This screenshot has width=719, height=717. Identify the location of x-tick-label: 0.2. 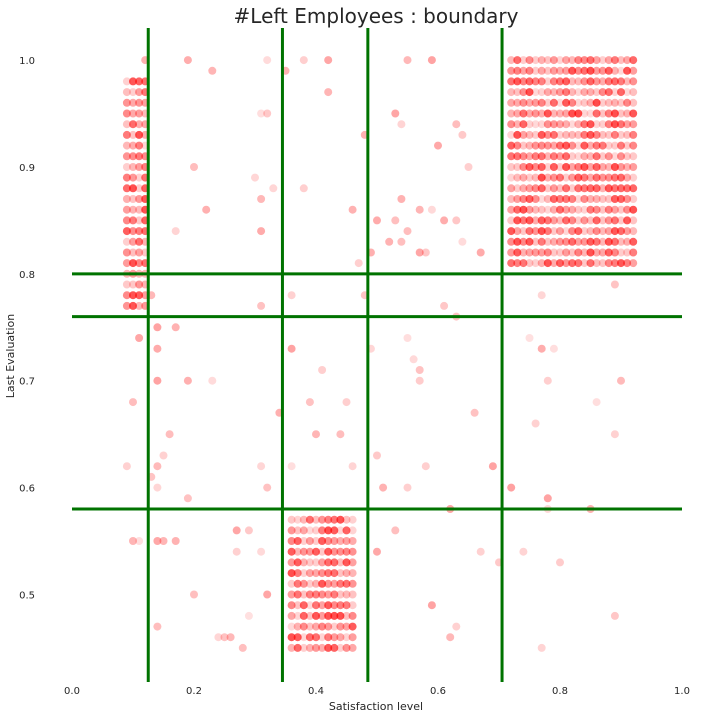
(194, 691).